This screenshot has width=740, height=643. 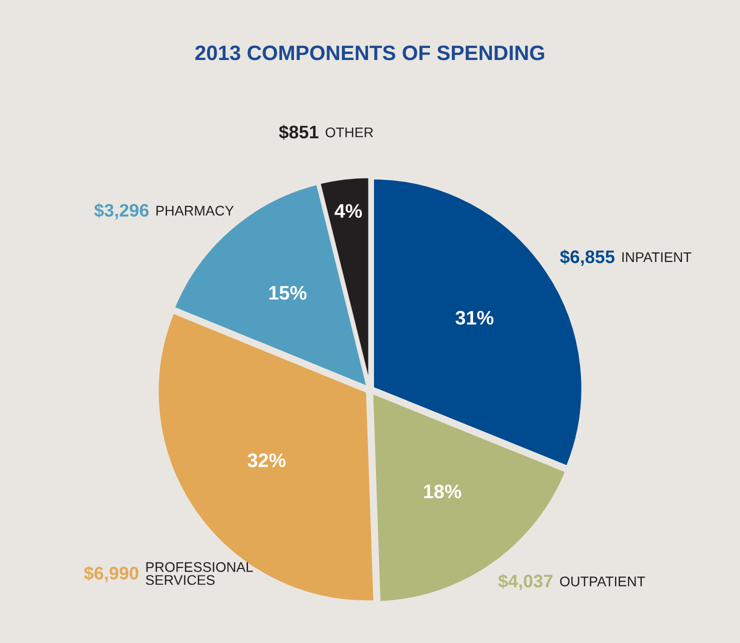 What do you see at coordinates (603, 581) in the screenshot?
I see `slice-label: OUTPATIENT` at bounding box center [603, 581].